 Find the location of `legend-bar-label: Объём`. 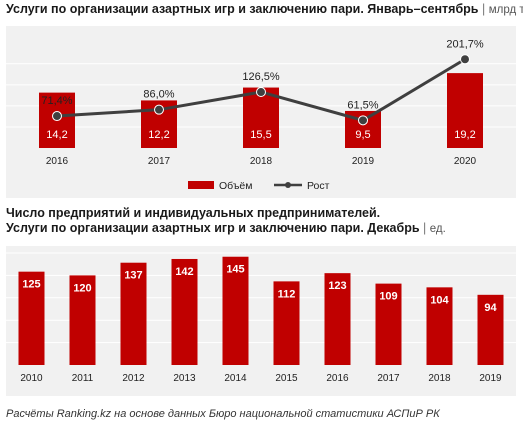

legend-bar-label: Объём is located at coordinates (235, 186).